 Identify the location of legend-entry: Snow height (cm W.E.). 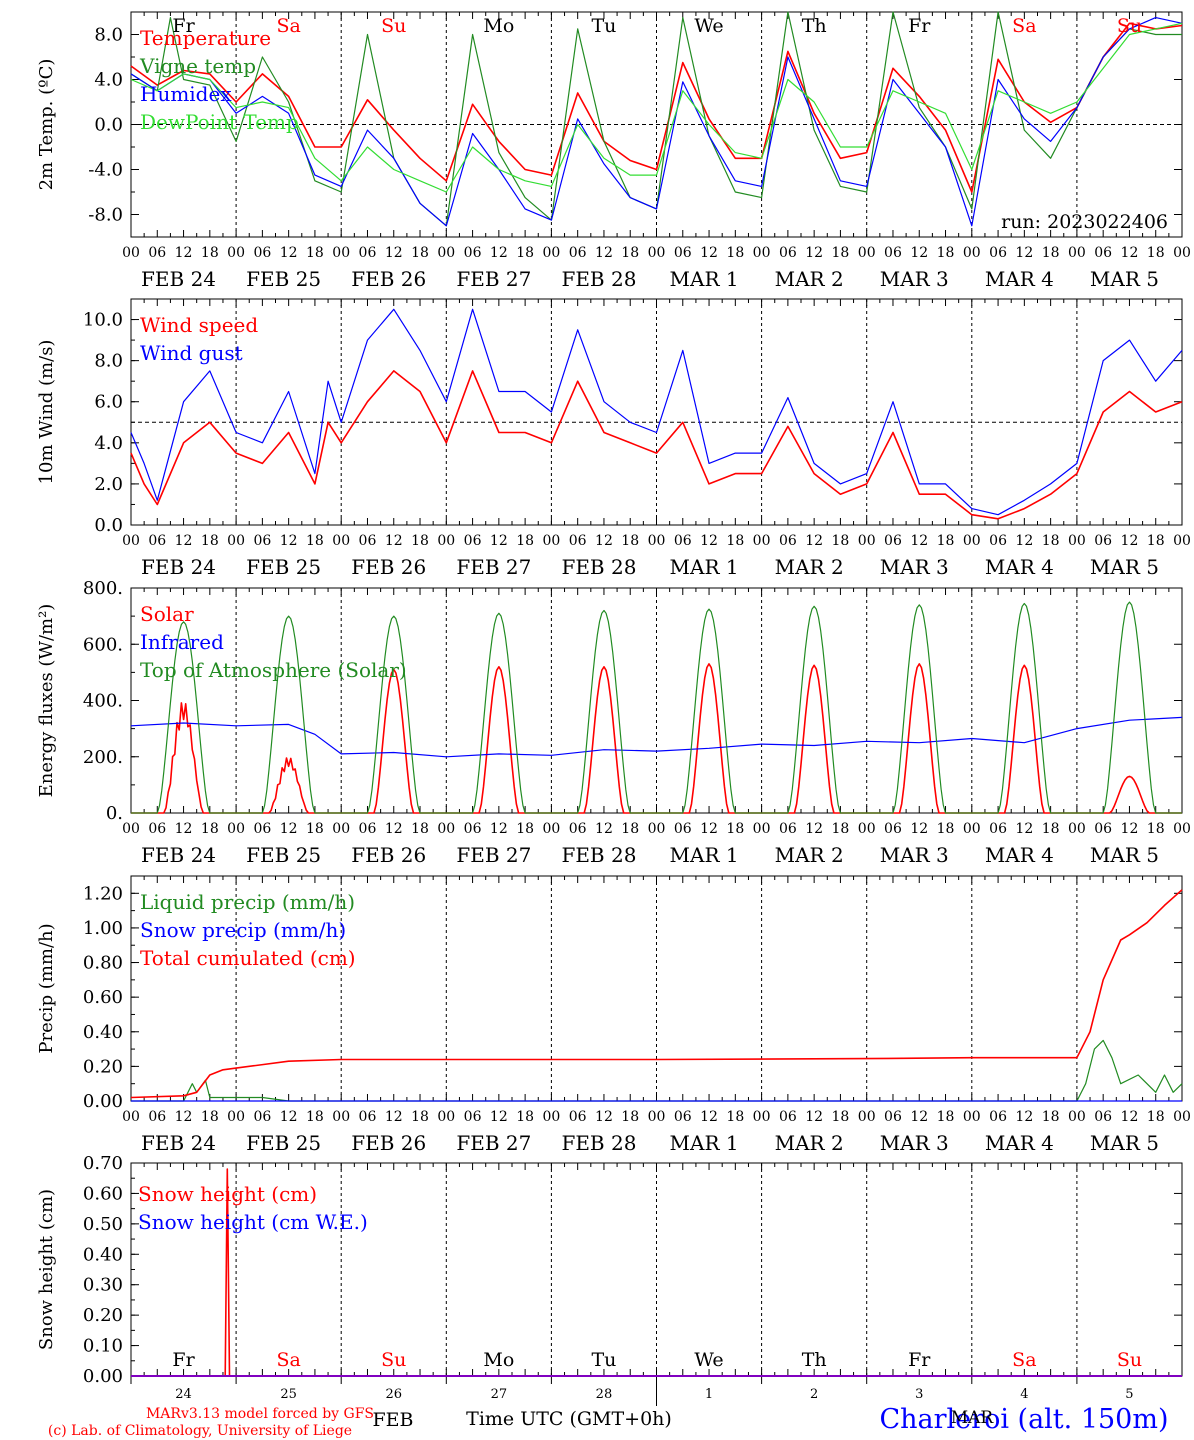
(253, 1222).